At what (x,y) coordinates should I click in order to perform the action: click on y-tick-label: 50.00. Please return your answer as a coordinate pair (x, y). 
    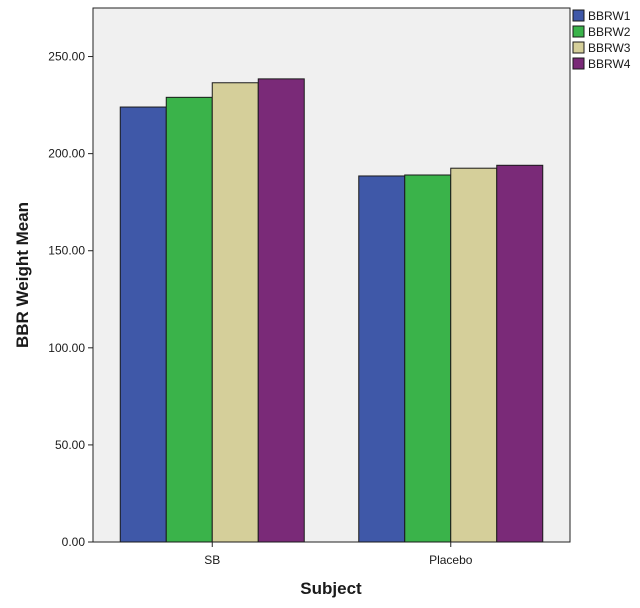
    Looking at the image, I should click on (70, 445).